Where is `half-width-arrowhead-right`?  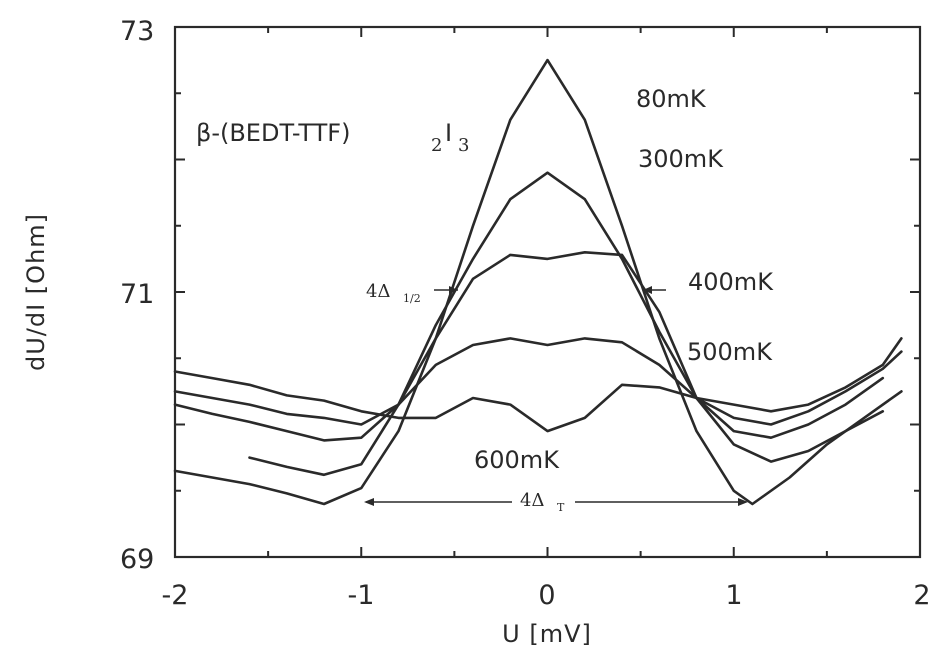
half-width-arrowhead-right is located at coordinates (647, 290).